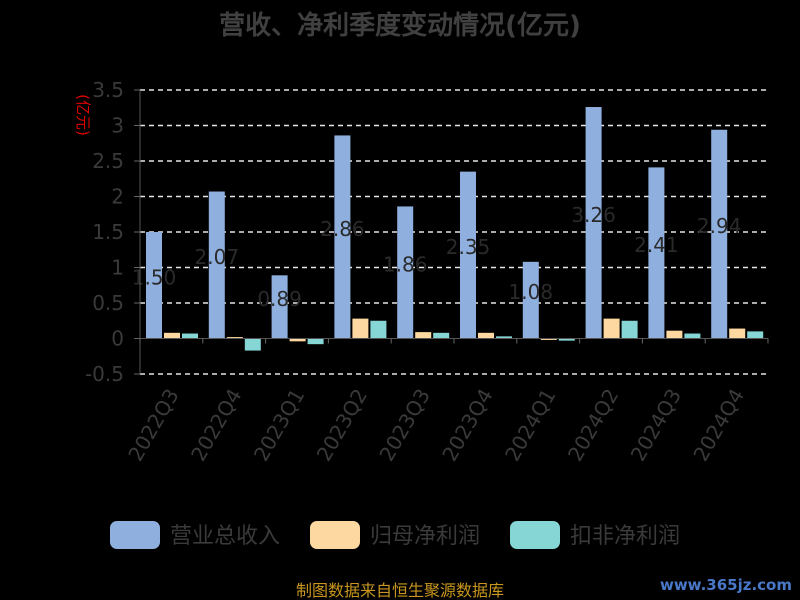  I want to click on data-label: 2.07, so click(217, 257).